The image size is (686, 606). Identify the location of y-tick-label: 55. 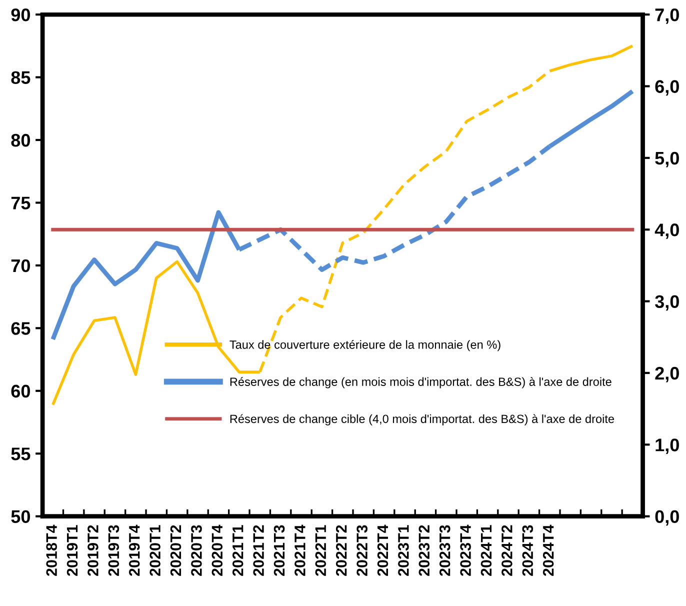
(20, 454).